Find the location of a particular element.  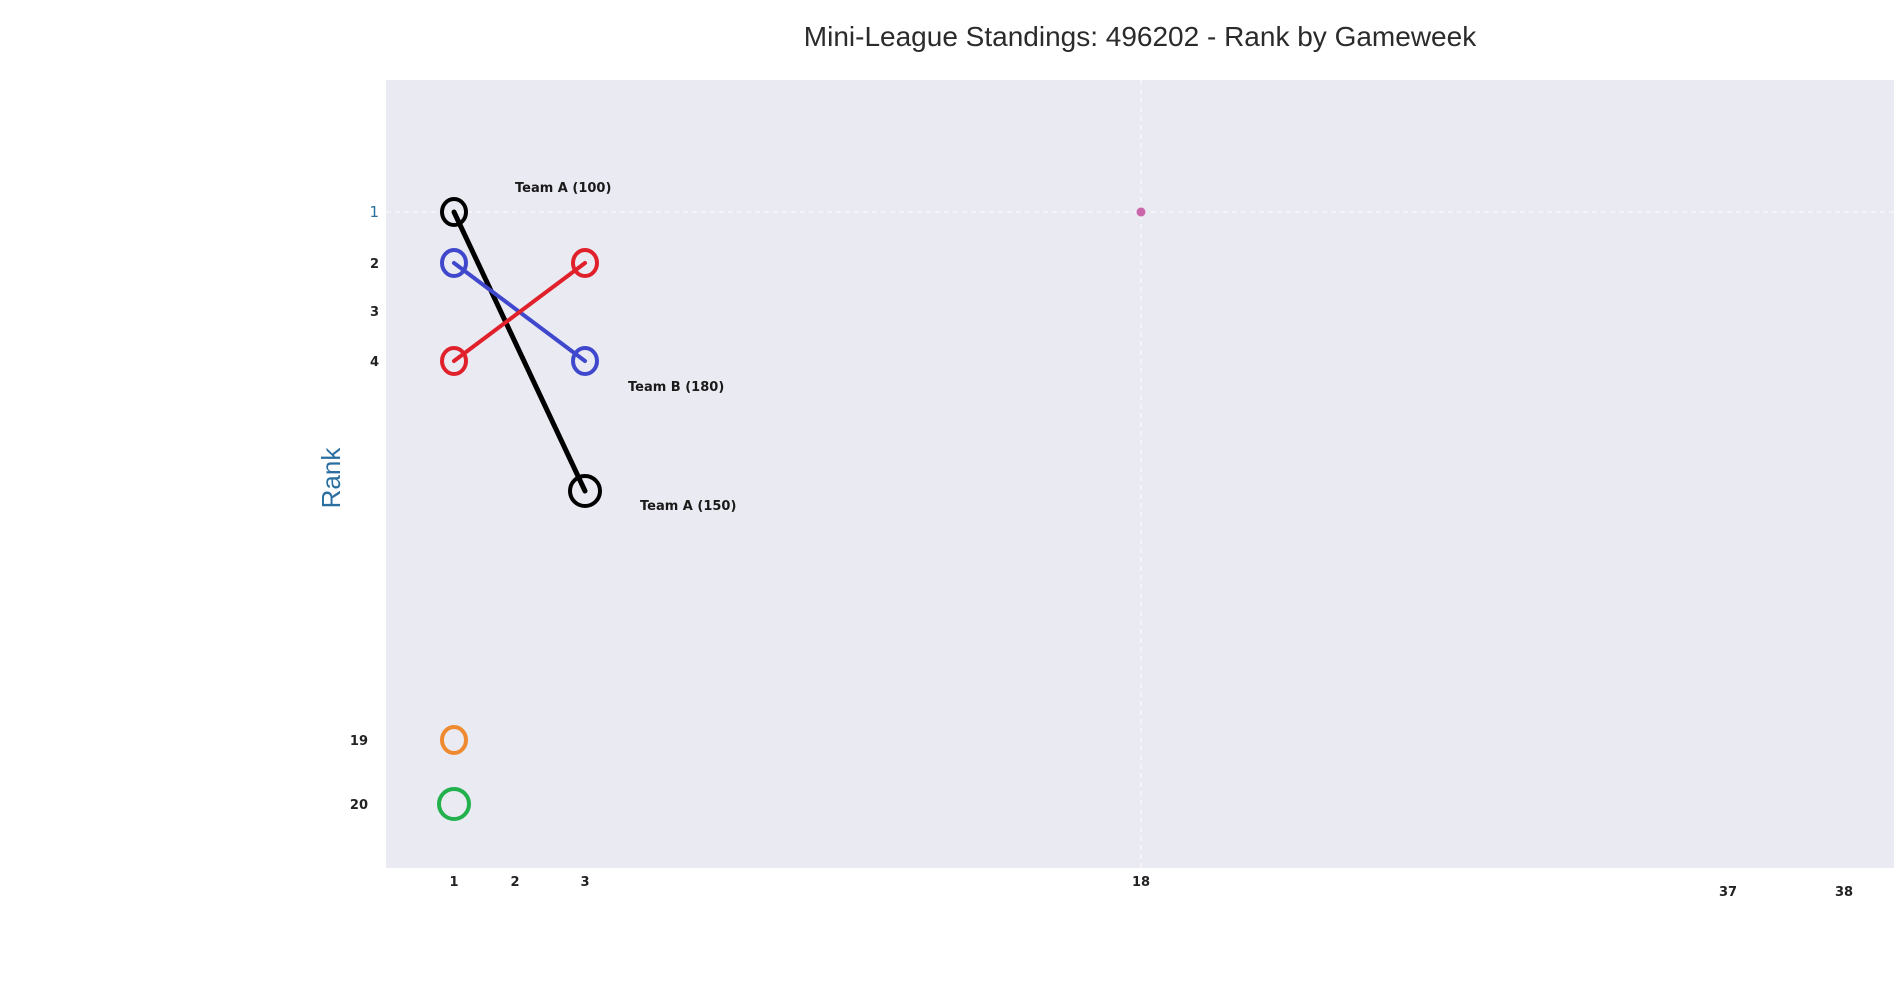

y-tick-label: 19 is located at coordinates (359, 741).